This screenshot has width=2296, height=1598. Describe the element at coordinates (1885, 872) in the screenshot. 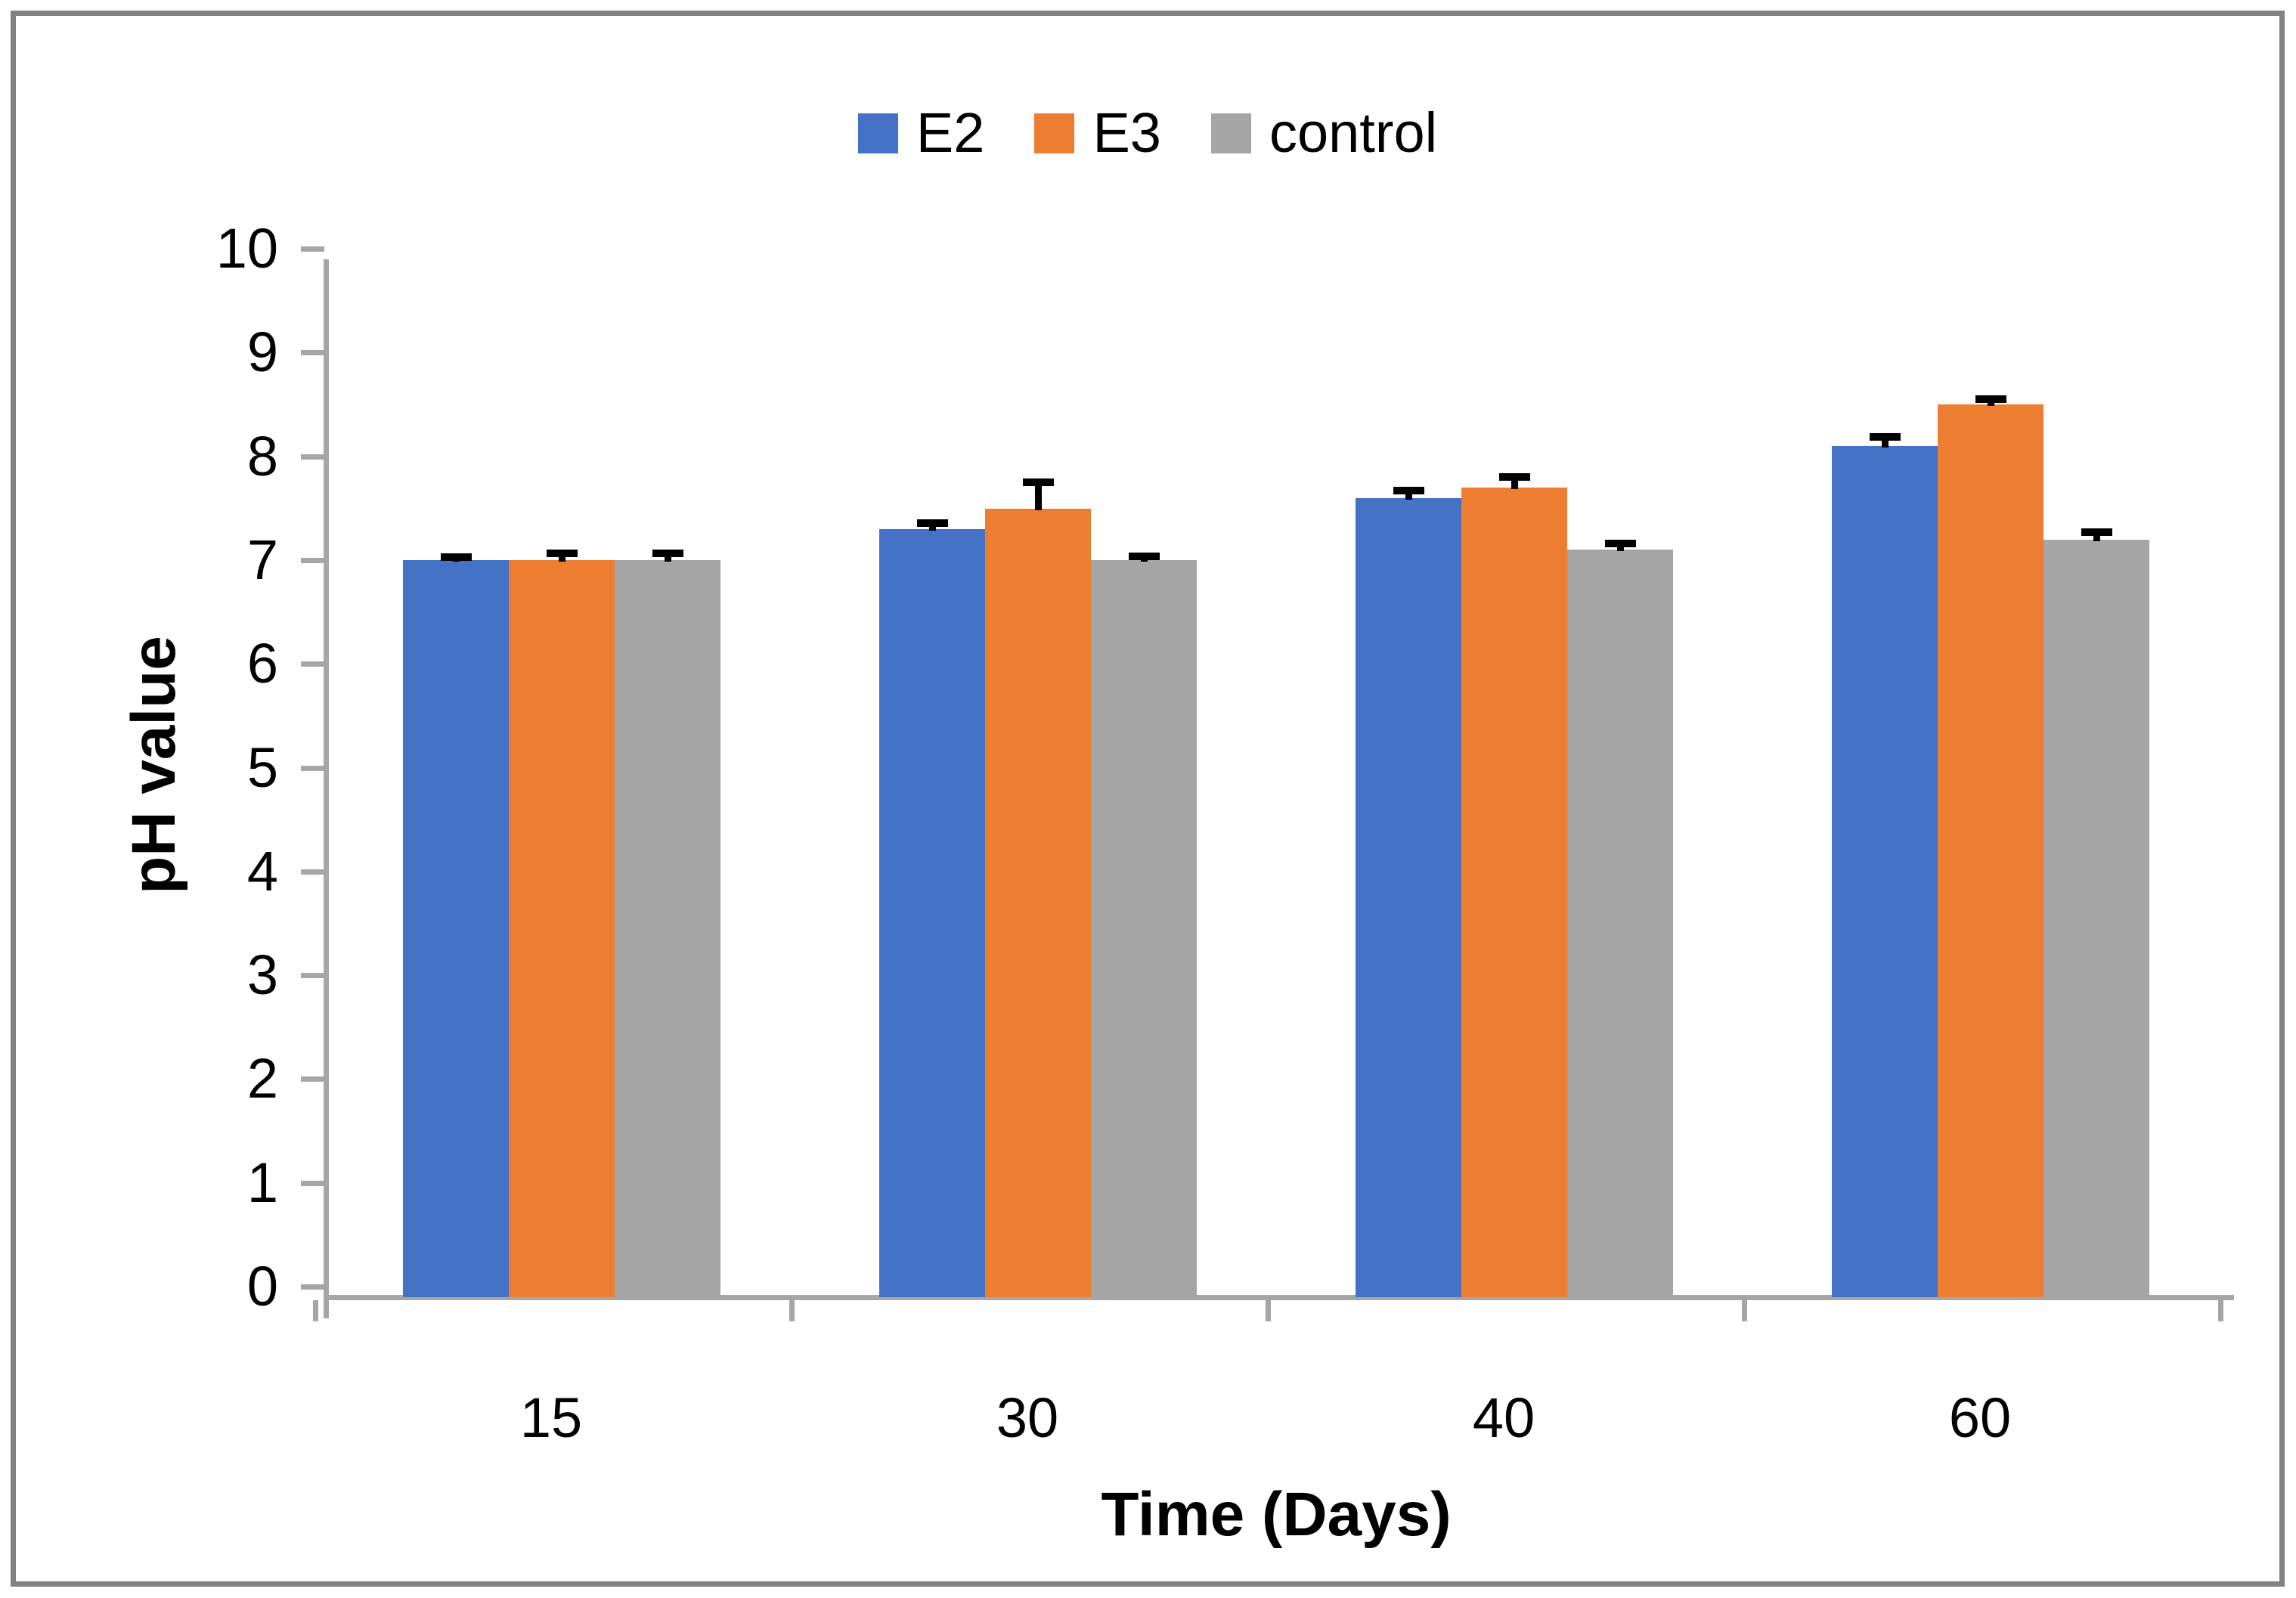

I see `bar-E2-day60` at that location.